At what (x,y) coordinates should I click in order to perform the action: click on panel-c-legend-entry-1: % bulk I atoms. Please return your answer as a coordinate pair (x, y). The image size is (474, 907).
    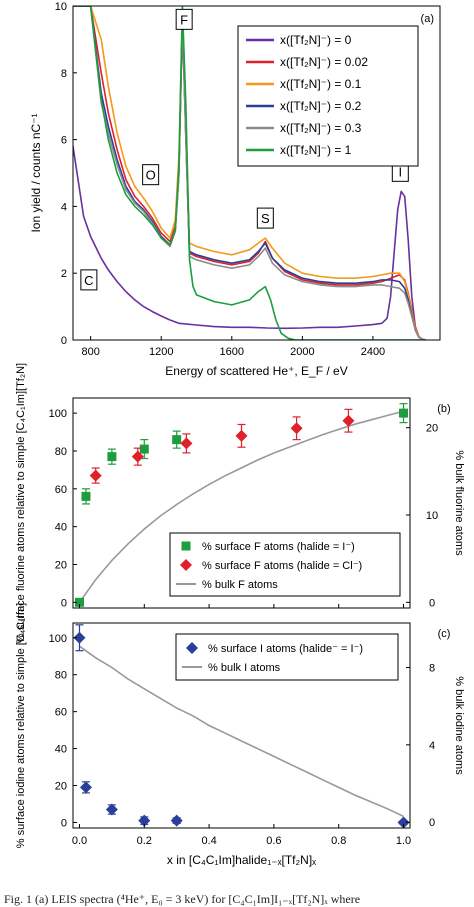
    Looking at the image, I should click on (244, 668).